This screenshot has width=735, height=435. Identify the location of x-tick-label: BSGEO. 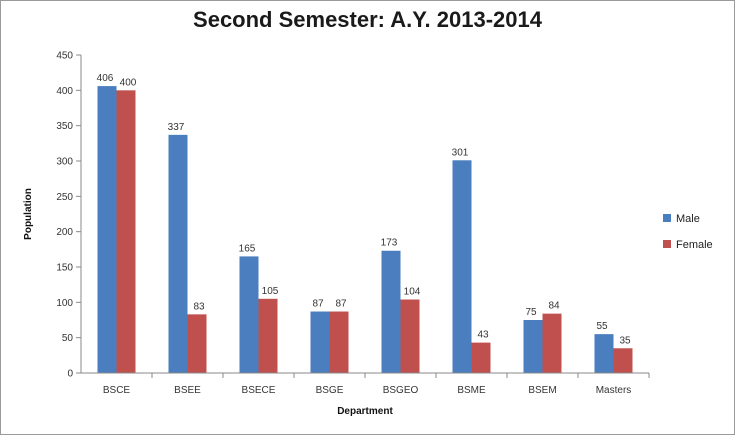
(401, 390).